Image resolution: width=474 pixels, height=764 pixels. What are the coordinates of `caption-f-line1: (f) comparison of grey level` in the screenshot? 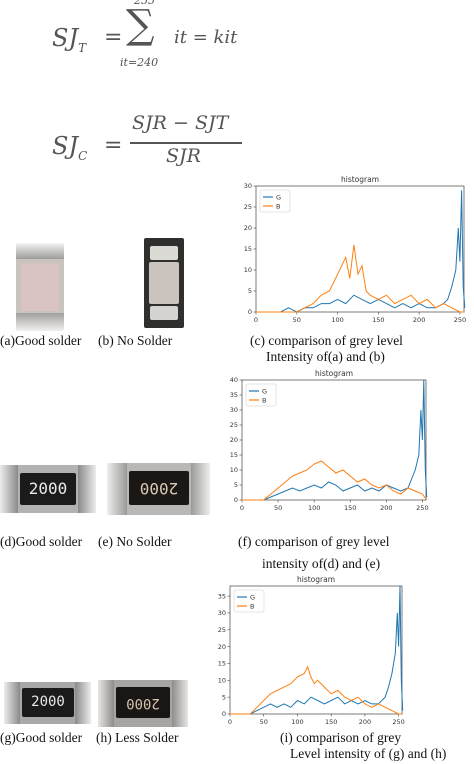 It's located at (314, 541).